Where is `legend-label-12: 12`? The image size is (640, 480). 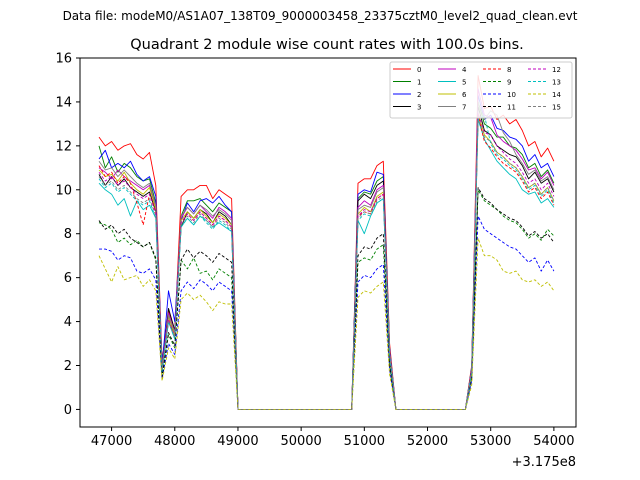
legend-label-12: 12 is located at coordinates (556, 70).